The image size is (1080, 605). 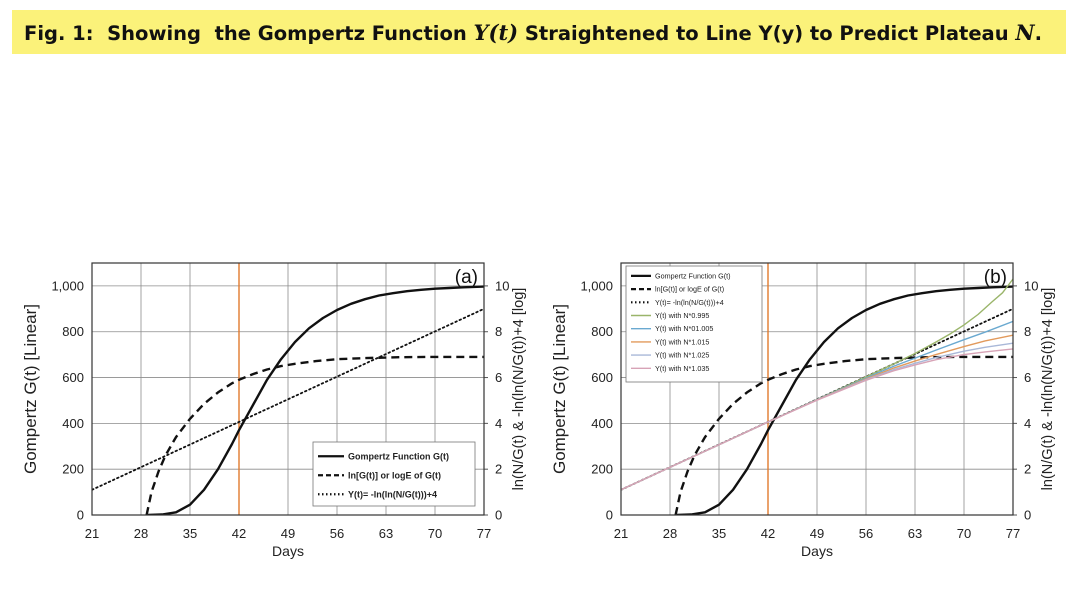 I want to click on caption-math-n: N, so click(x=1025, y=32).